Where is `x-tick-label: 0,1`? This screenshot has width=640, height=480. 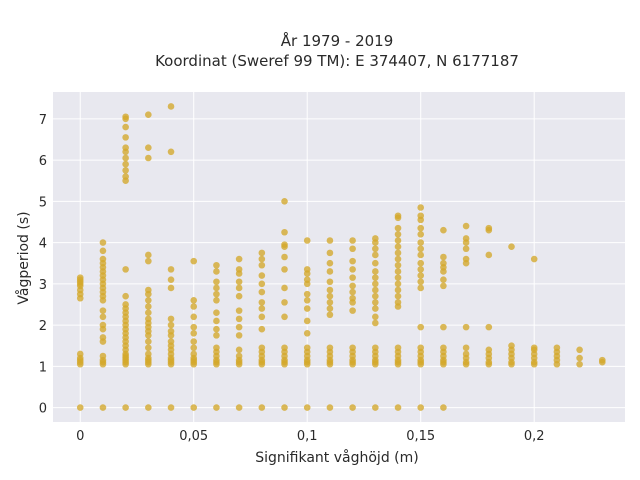 x-tick-label: 0,1 is located at coordinates (307, 436).